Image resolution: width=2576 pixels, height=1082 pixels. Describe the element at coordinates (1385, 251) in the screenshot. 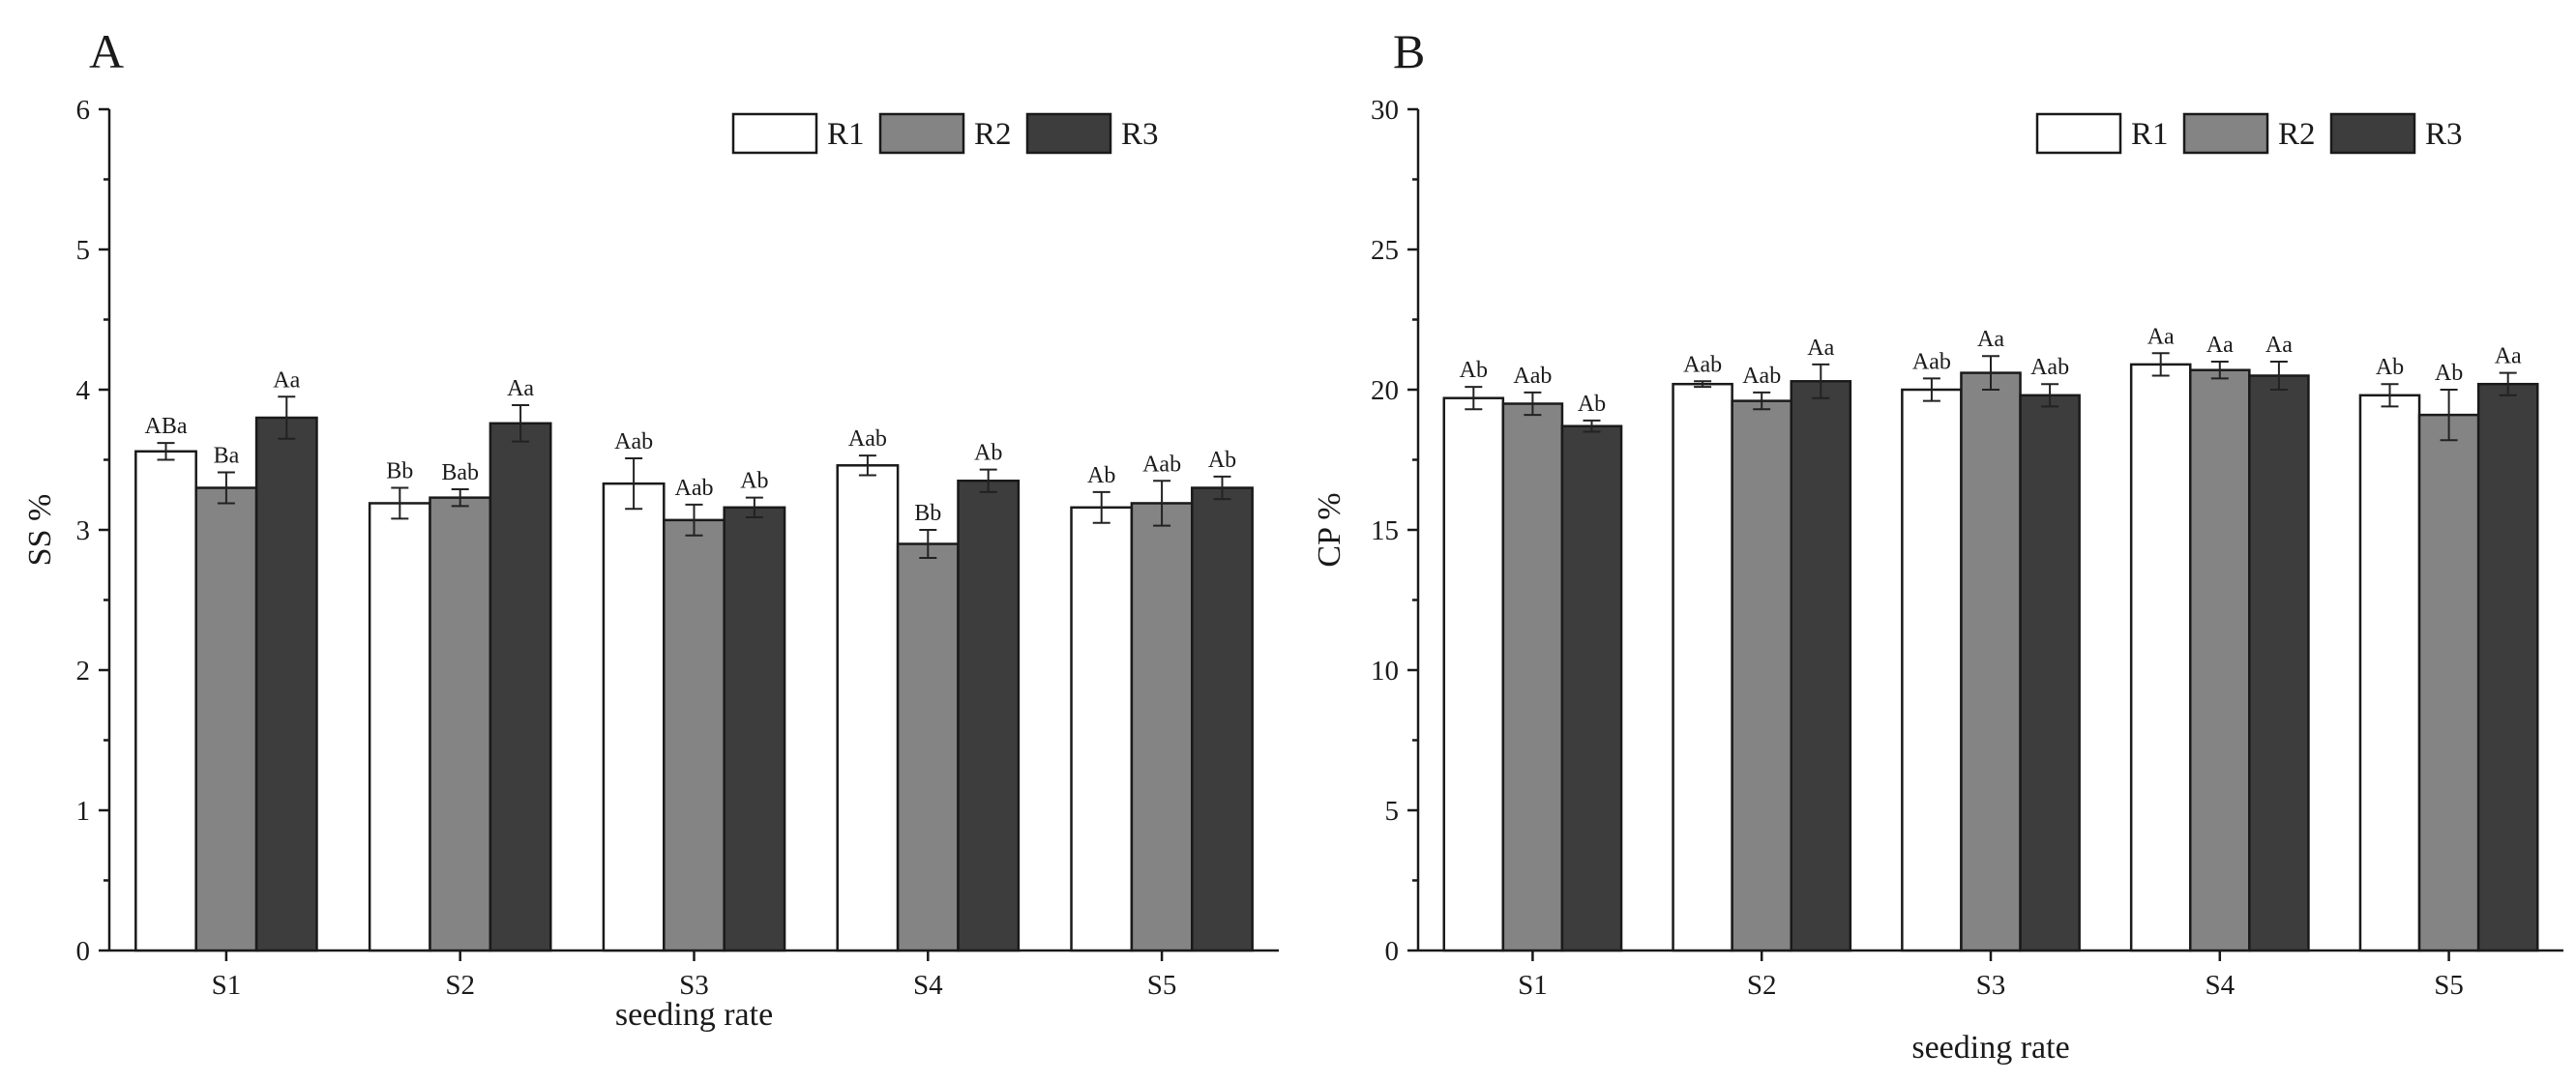

I see `y-tick-label: 25` at that location.